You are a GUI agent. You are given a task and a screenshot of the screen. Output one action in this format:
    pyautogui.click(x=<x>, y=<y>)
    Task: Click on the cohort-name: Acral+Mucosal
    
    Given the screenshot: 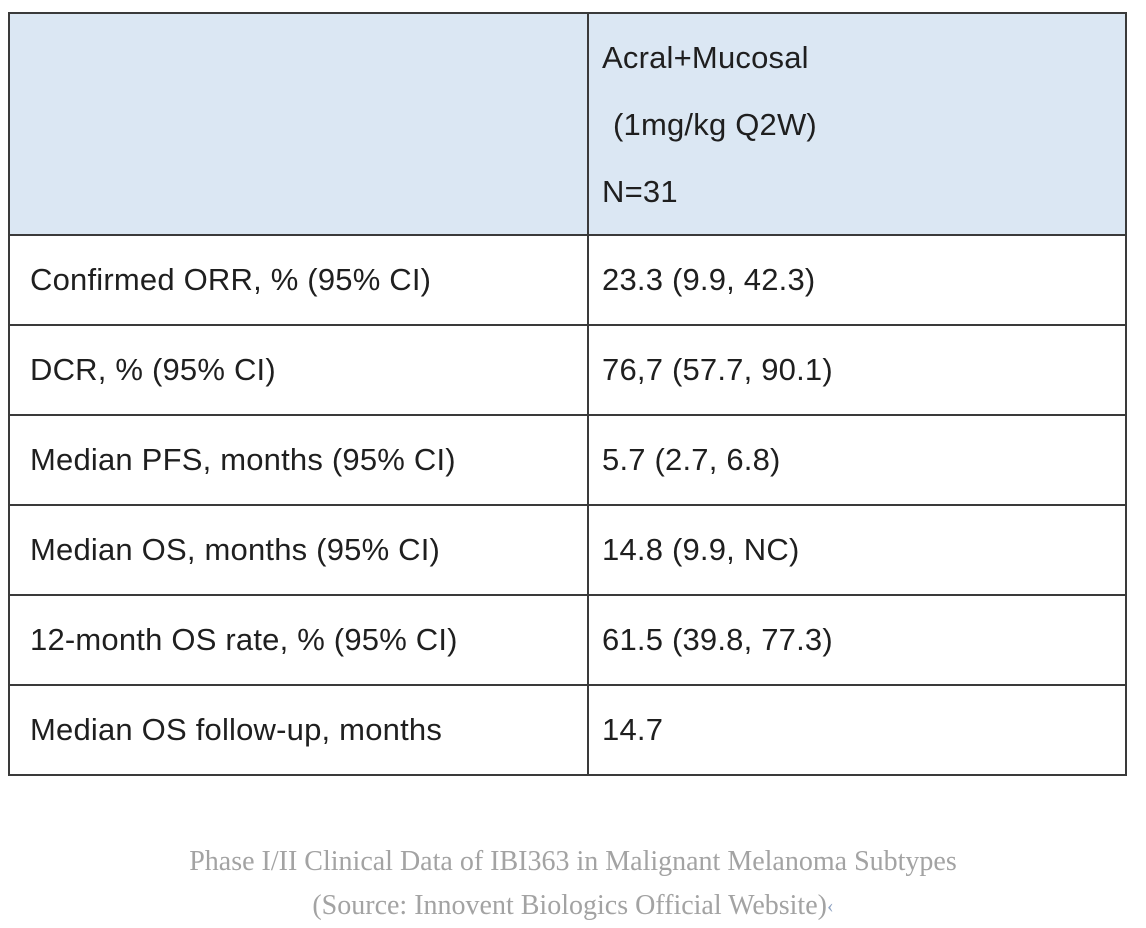 What is the action you would take?
    pyautogui.click(x=705, y=57)
    